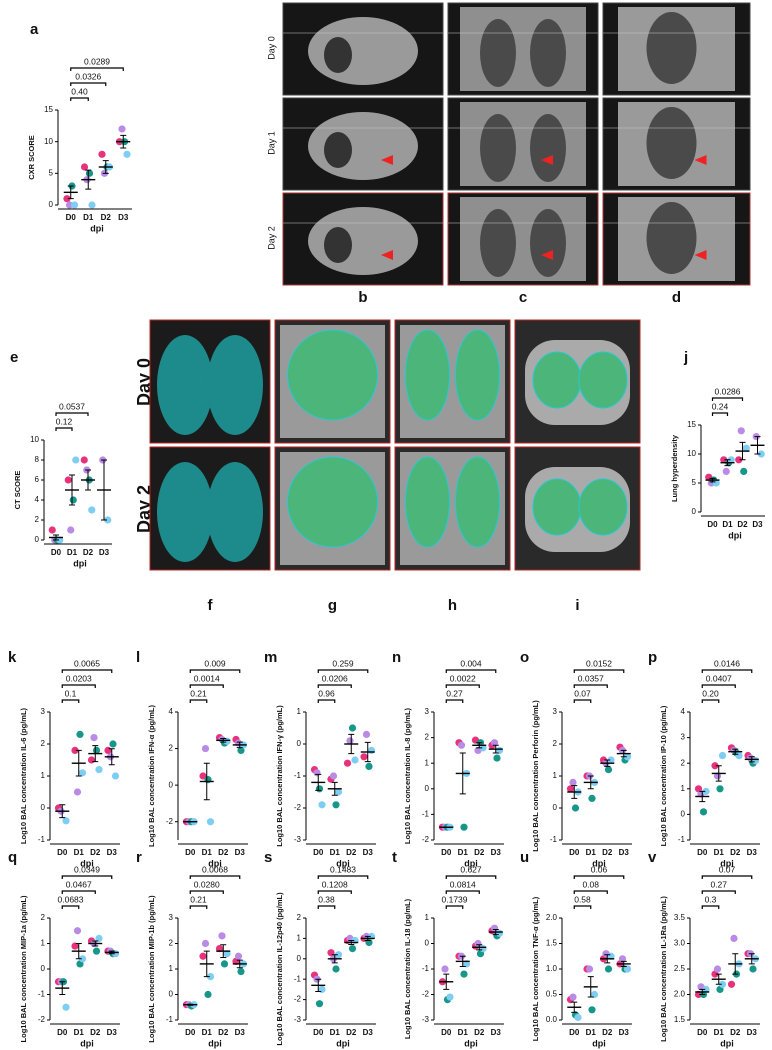  What do you see at coordinates (31, 157) in the screenshot?
I see `y-axis-title: CXR SCORE` at bounding box center [31, 157].